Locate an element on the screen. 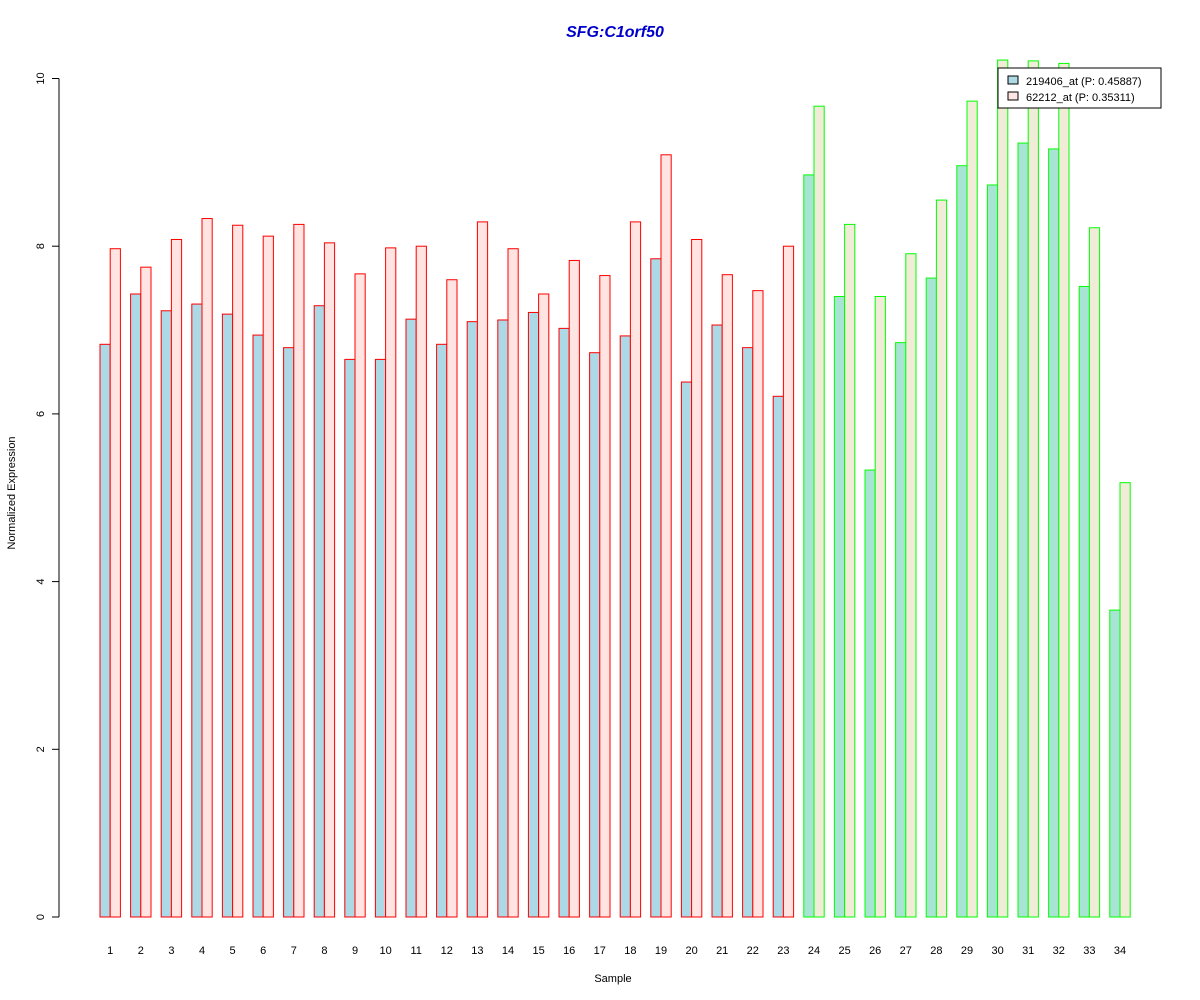 This screenshot has height=1000, width=1200. x-tick-label: 2 is located at coordinates (141, 951).